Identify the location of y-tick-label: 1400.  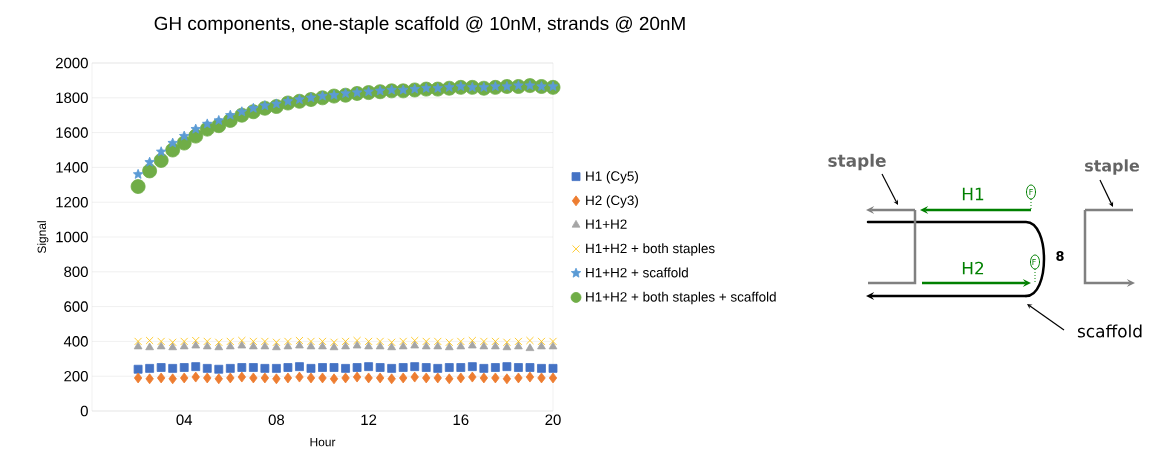
(72, 167).